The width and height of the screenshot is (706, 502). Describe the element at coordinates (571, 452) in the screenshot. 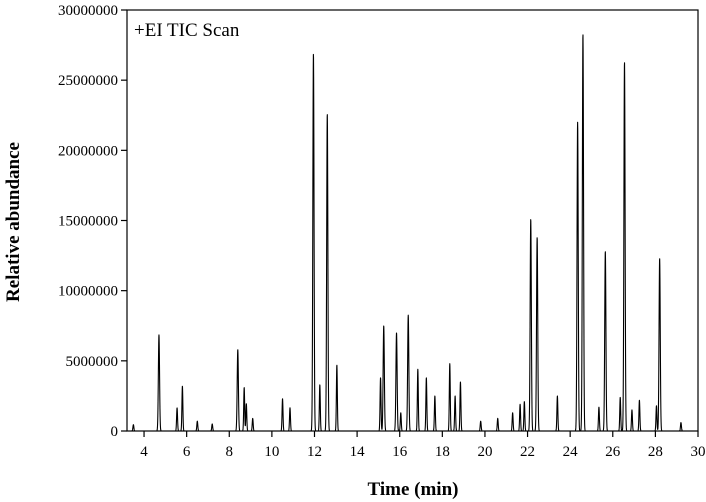

I see `x-tick-label: 24` at that location.